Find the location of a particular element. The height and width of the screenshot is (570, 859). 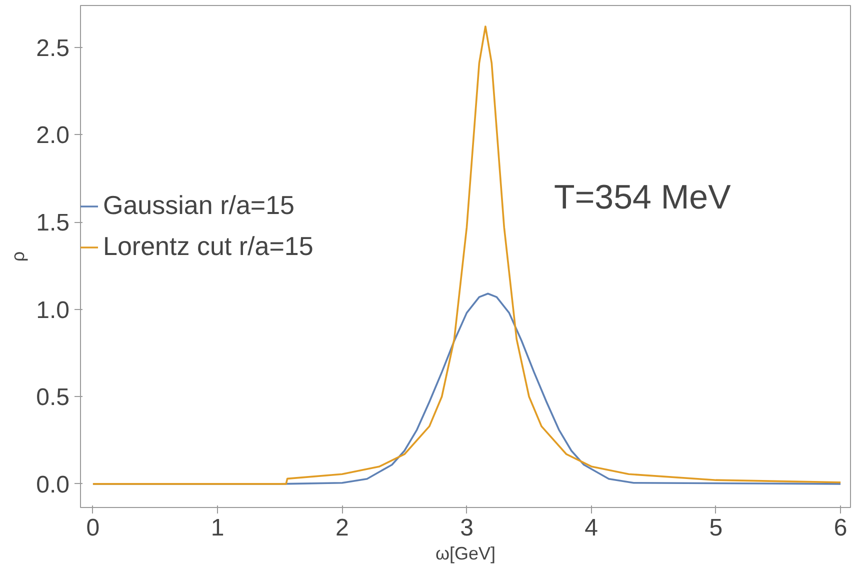

y-axis-title: ρ is located at coordinates (18, 256).